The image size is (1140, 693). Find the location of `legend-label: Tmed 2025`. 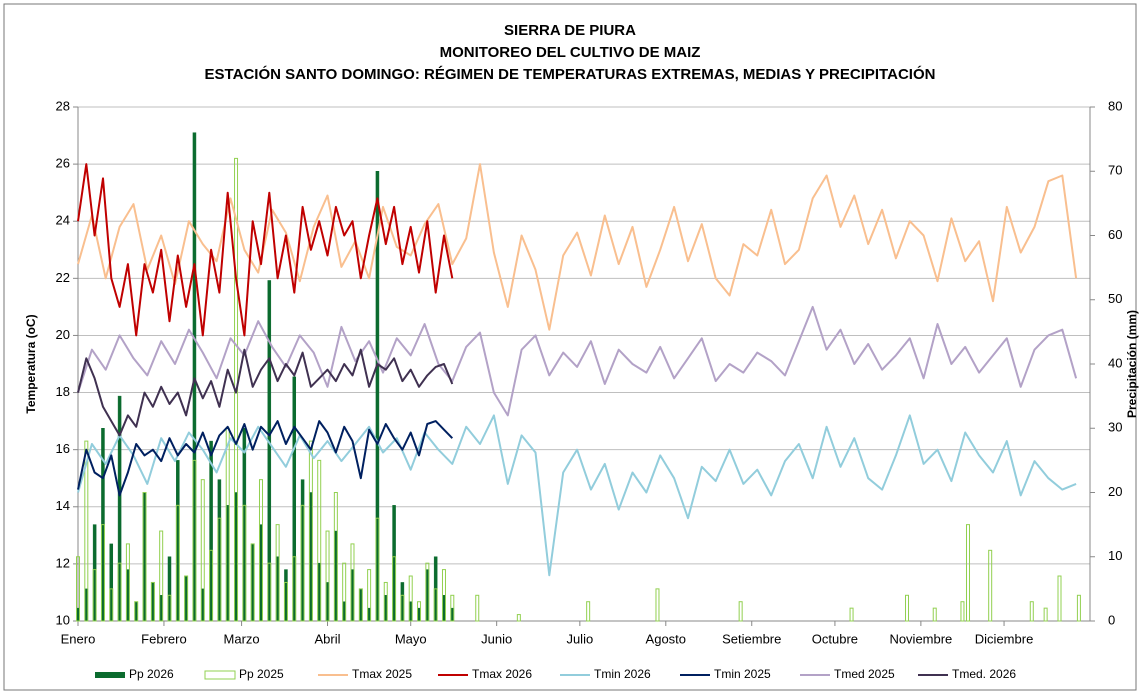

legend-label: Tmed 2025 is located at coordinates (864, 674).